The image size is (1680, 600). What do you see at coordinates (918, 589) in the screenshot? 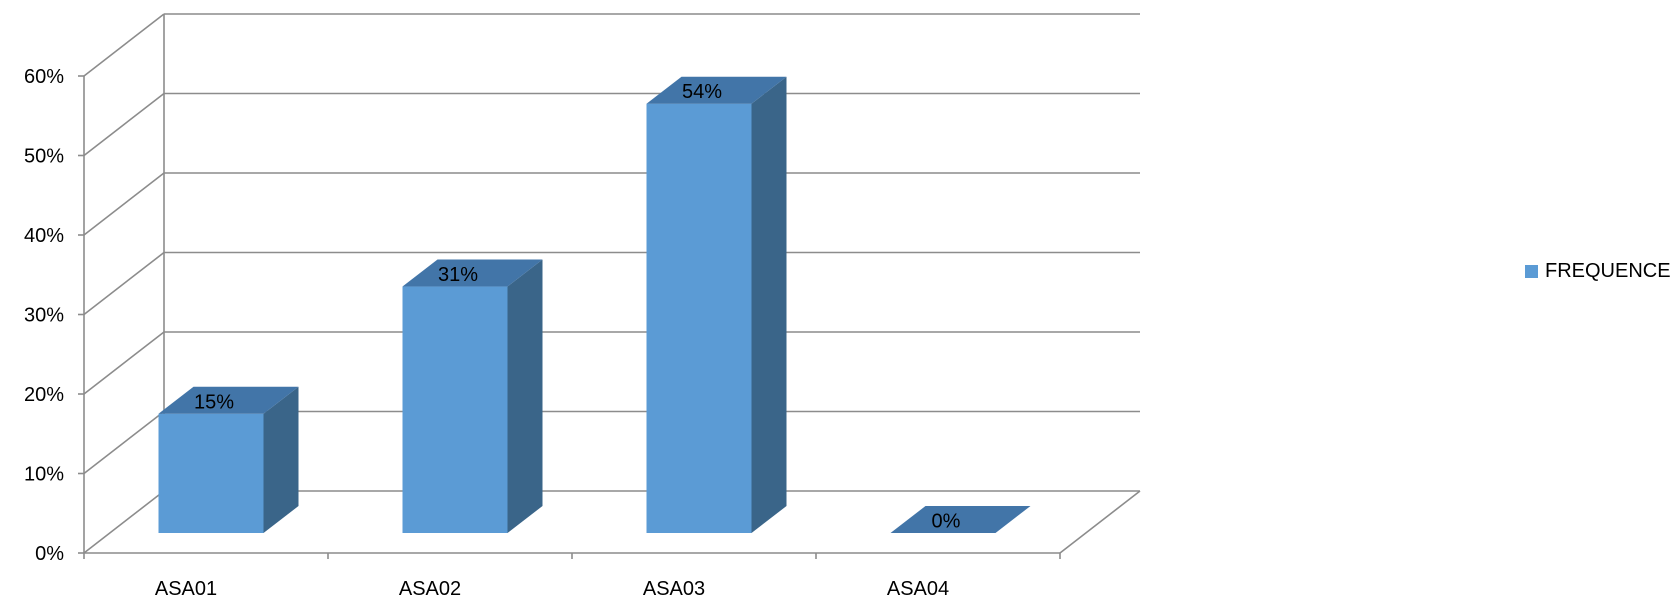
I see `x-tick-label: ASA04` at bounding box center [918, 589].